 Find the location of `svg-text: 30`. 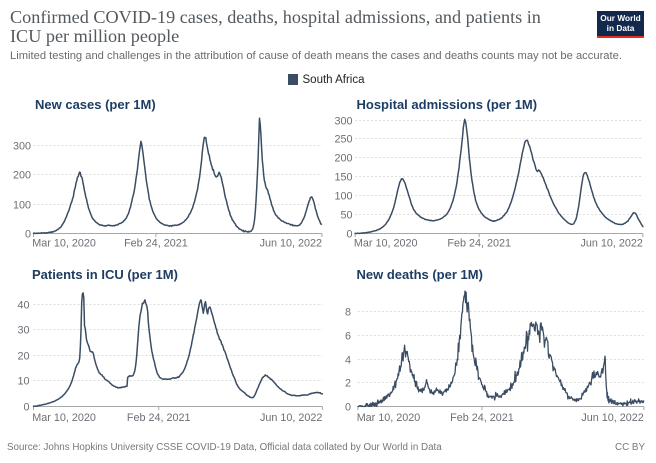

svg-text: 30 is located at coordinates (23, 330).